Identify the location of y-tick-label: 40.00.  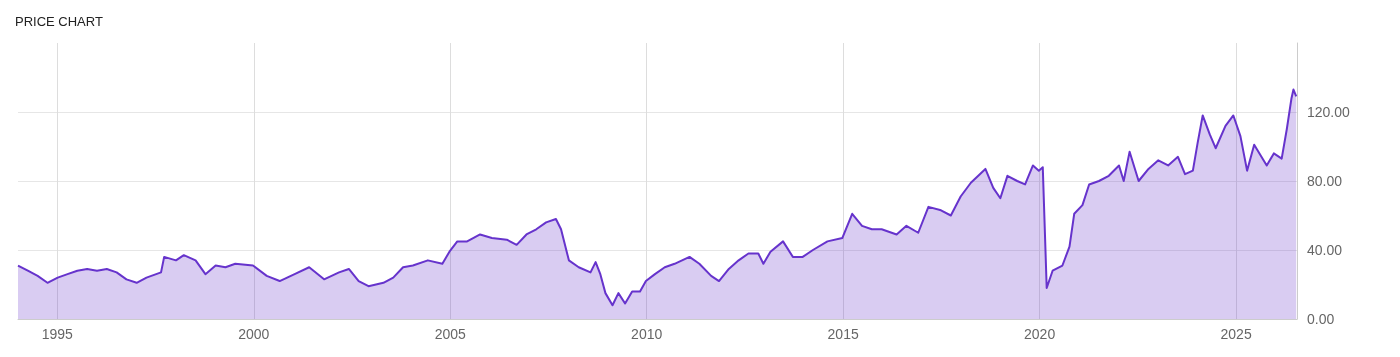
(1325, 250).